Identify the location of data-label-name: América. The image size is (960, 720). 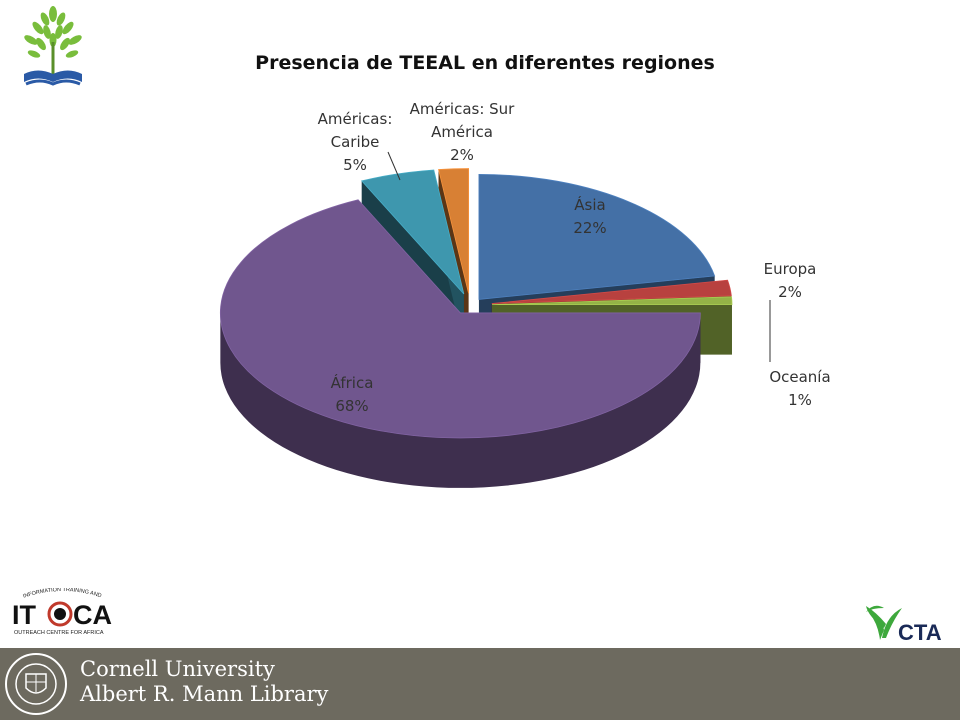
(462, 132).